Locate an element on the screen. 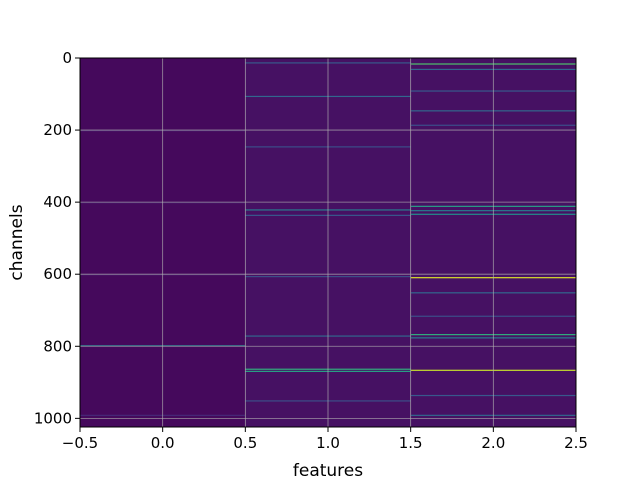 This screenshot has height=480, width=640. y-tick-label: 0 is located at coordinates (67, 58).